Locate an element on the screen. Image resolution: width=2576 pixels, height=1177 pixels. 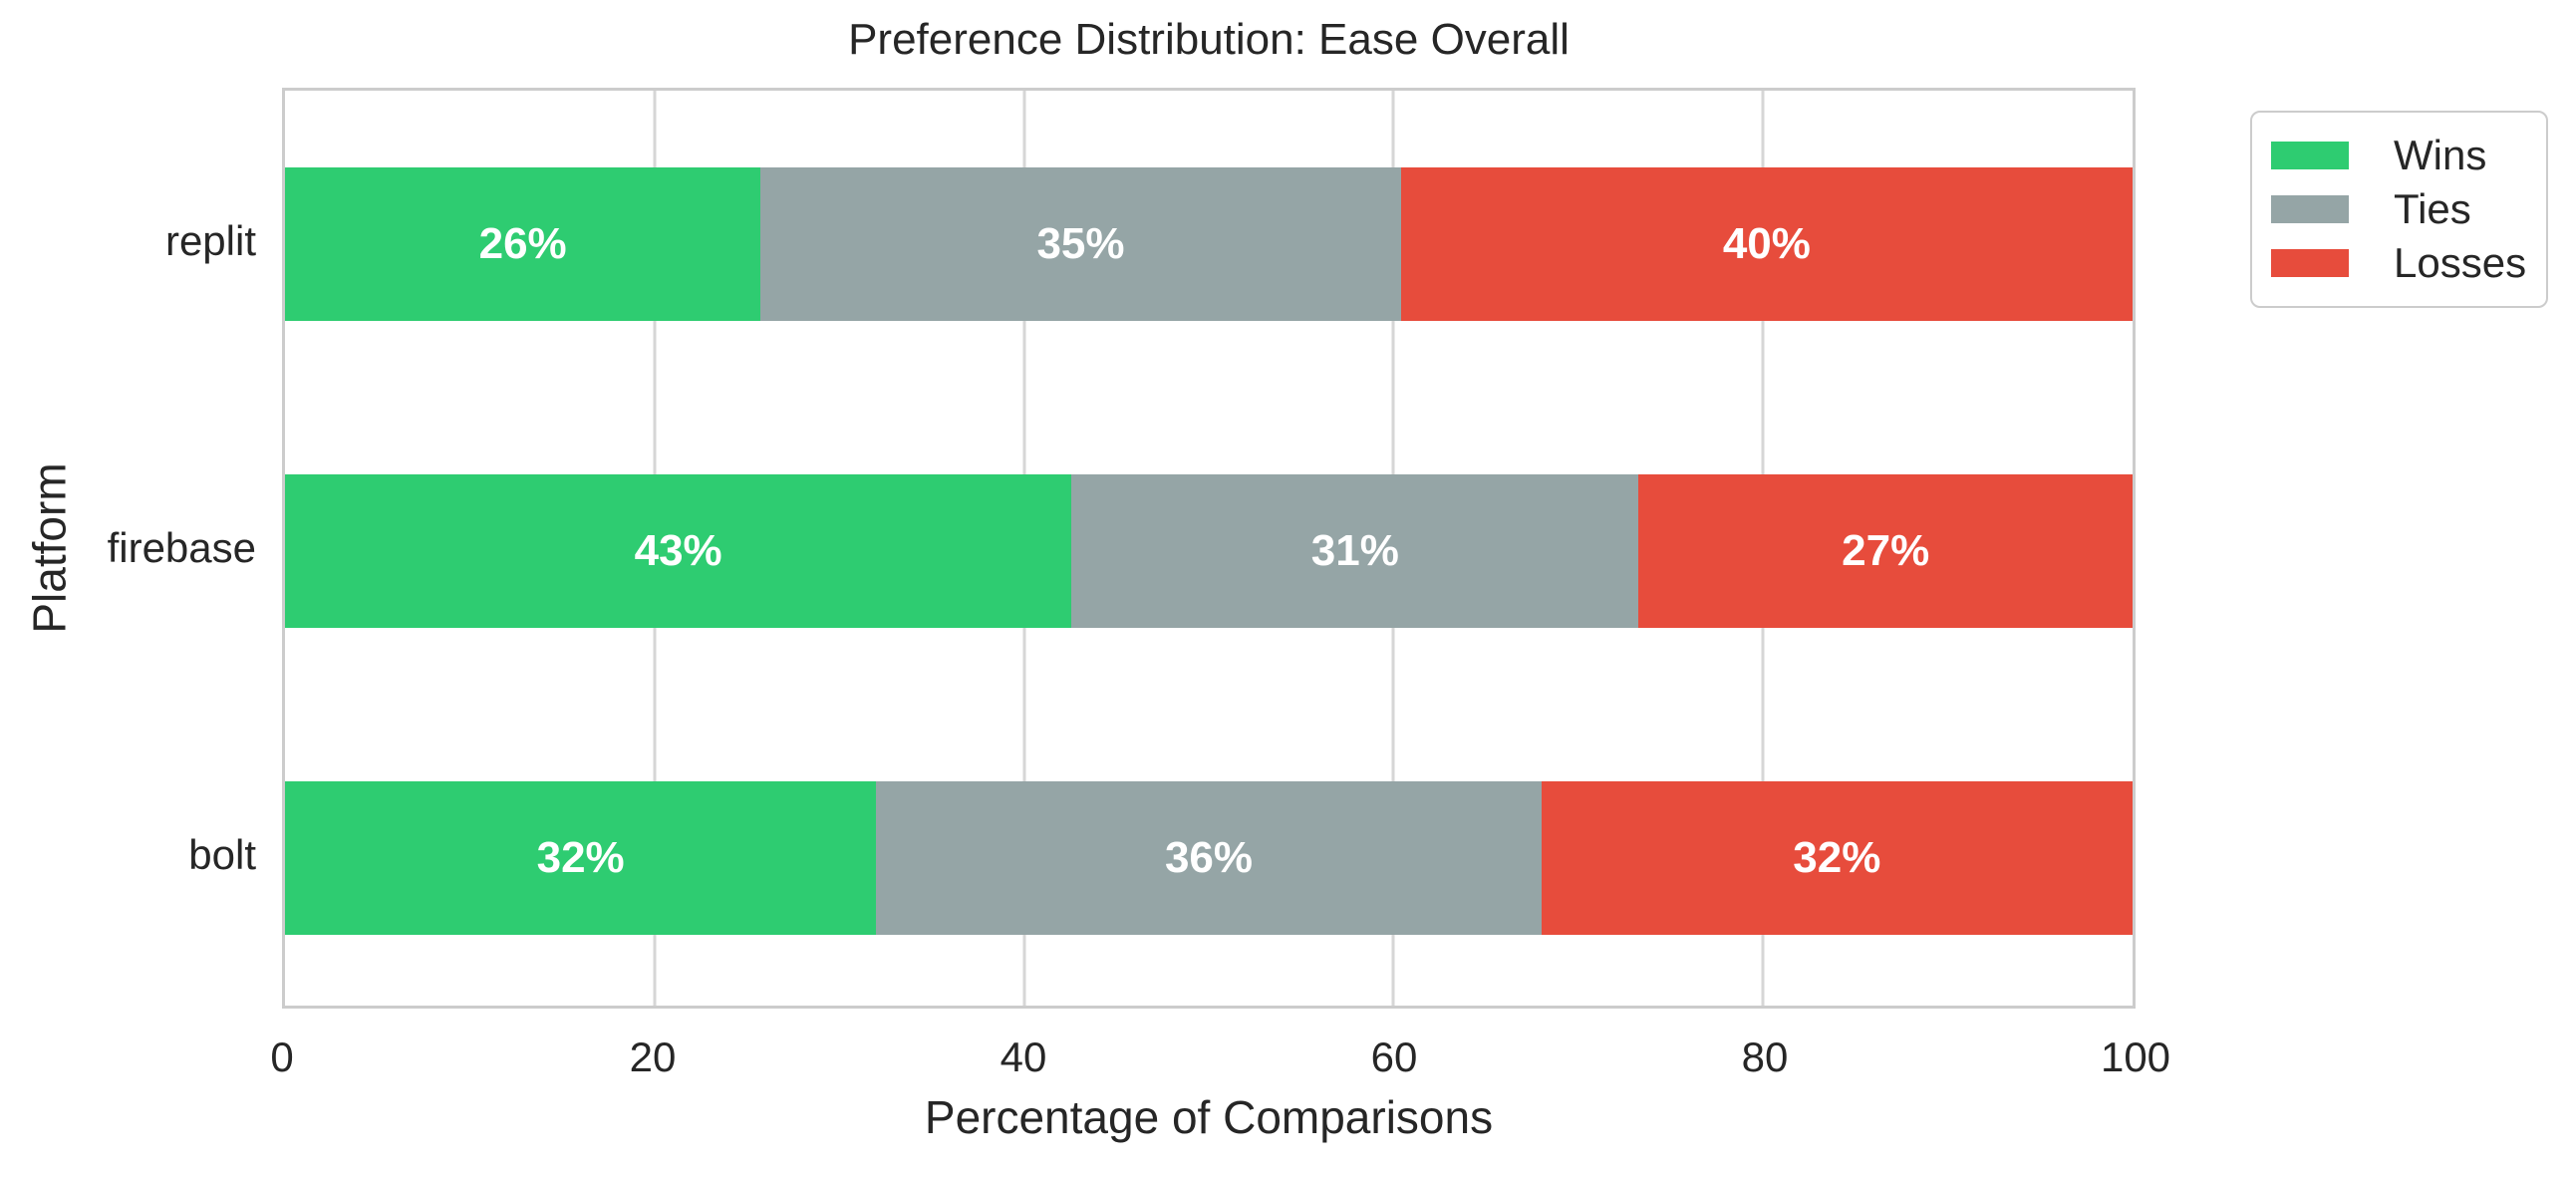
legend-swatch-losses is located at coordinates (2310, 263).